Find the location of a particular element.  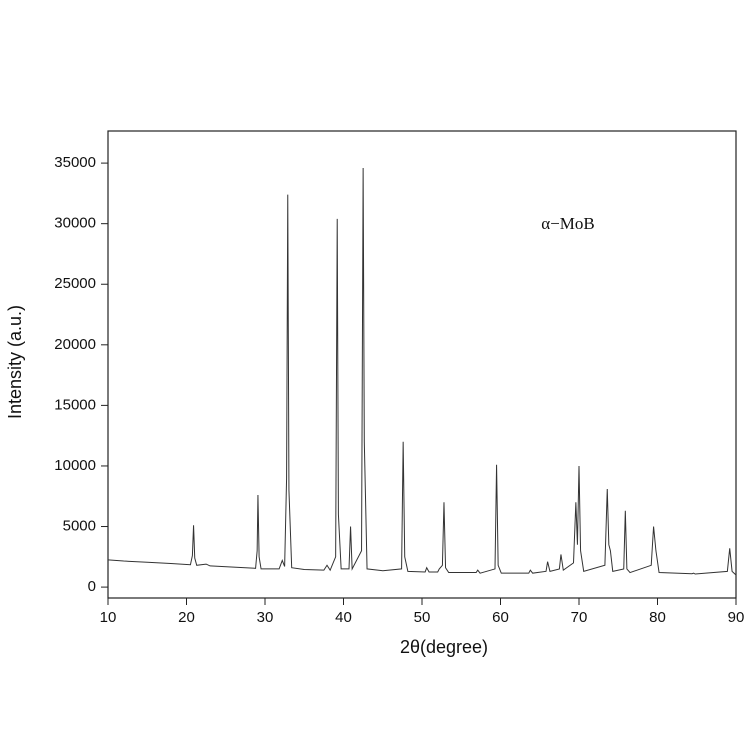

y-axis-label: Intensity (a.u.) is located at coordinates (15, 362).